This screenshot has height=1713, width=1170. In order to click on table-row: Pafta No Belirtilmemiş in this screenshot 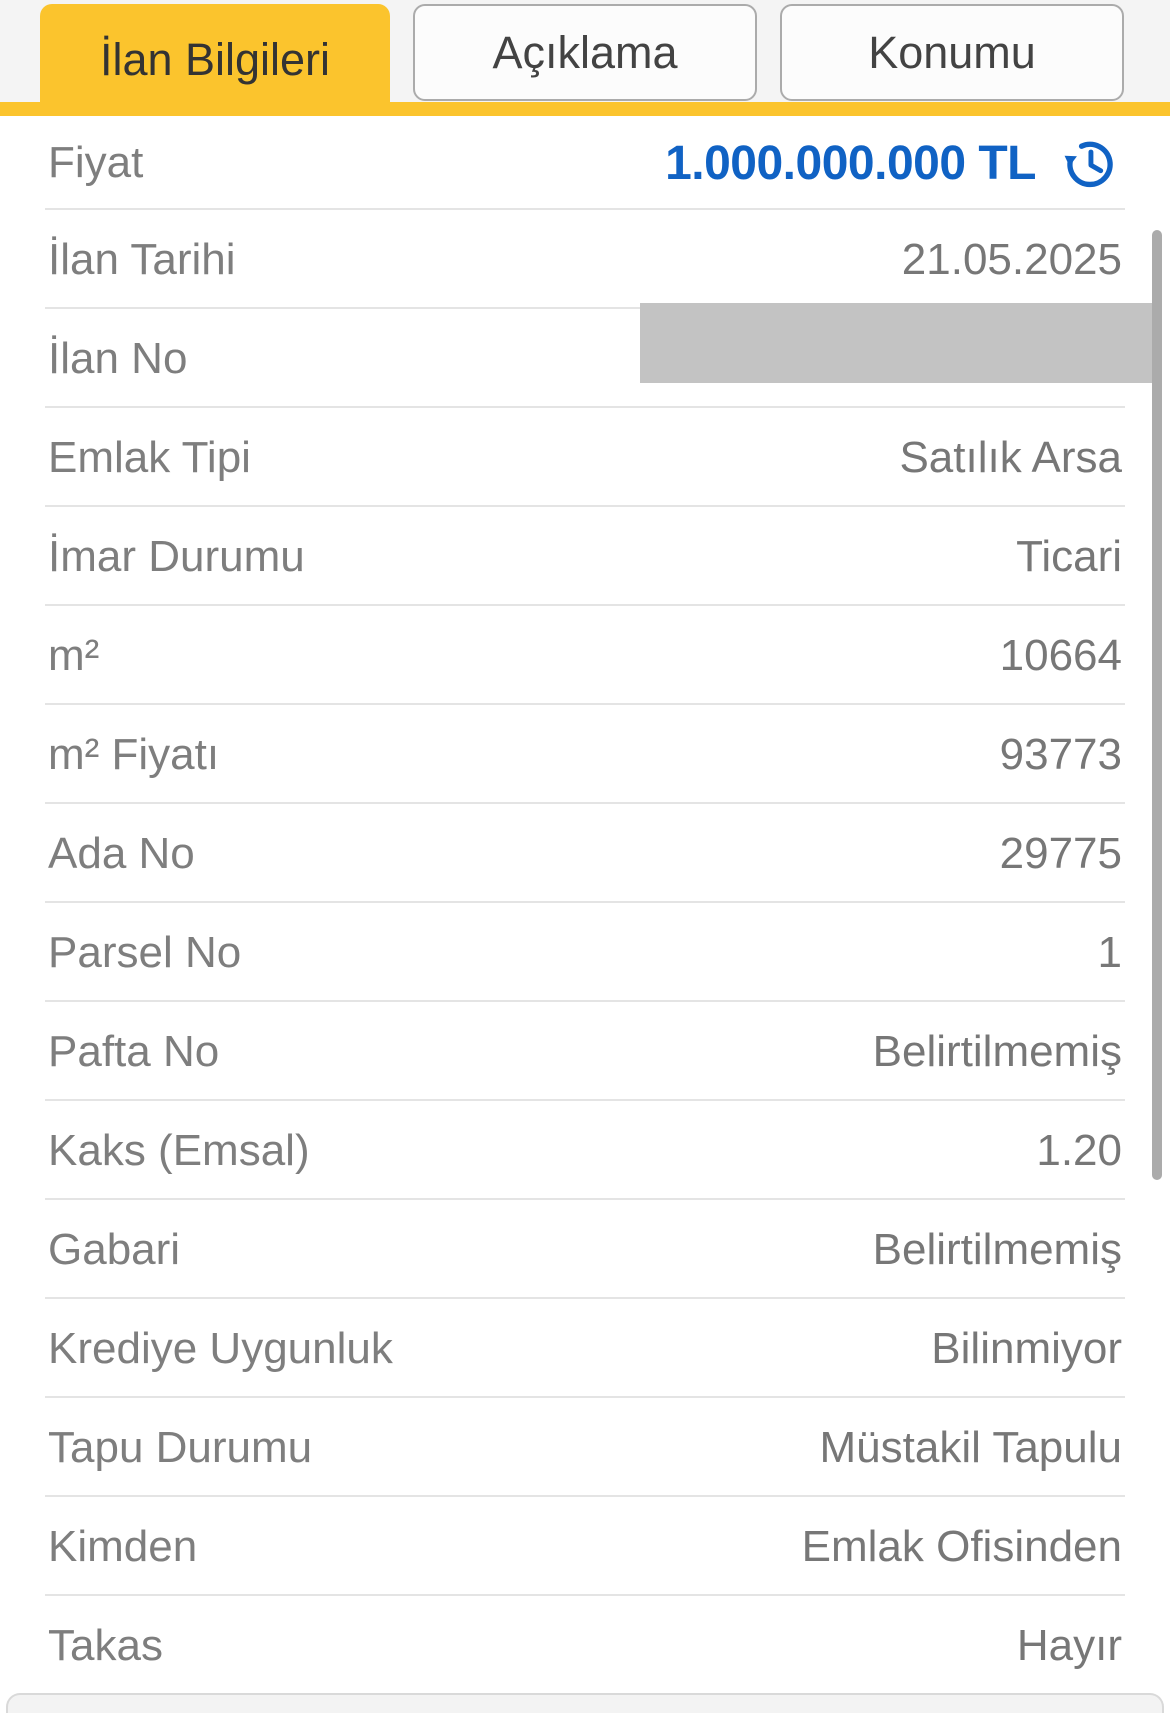, I will do `click(585, 1051)`.